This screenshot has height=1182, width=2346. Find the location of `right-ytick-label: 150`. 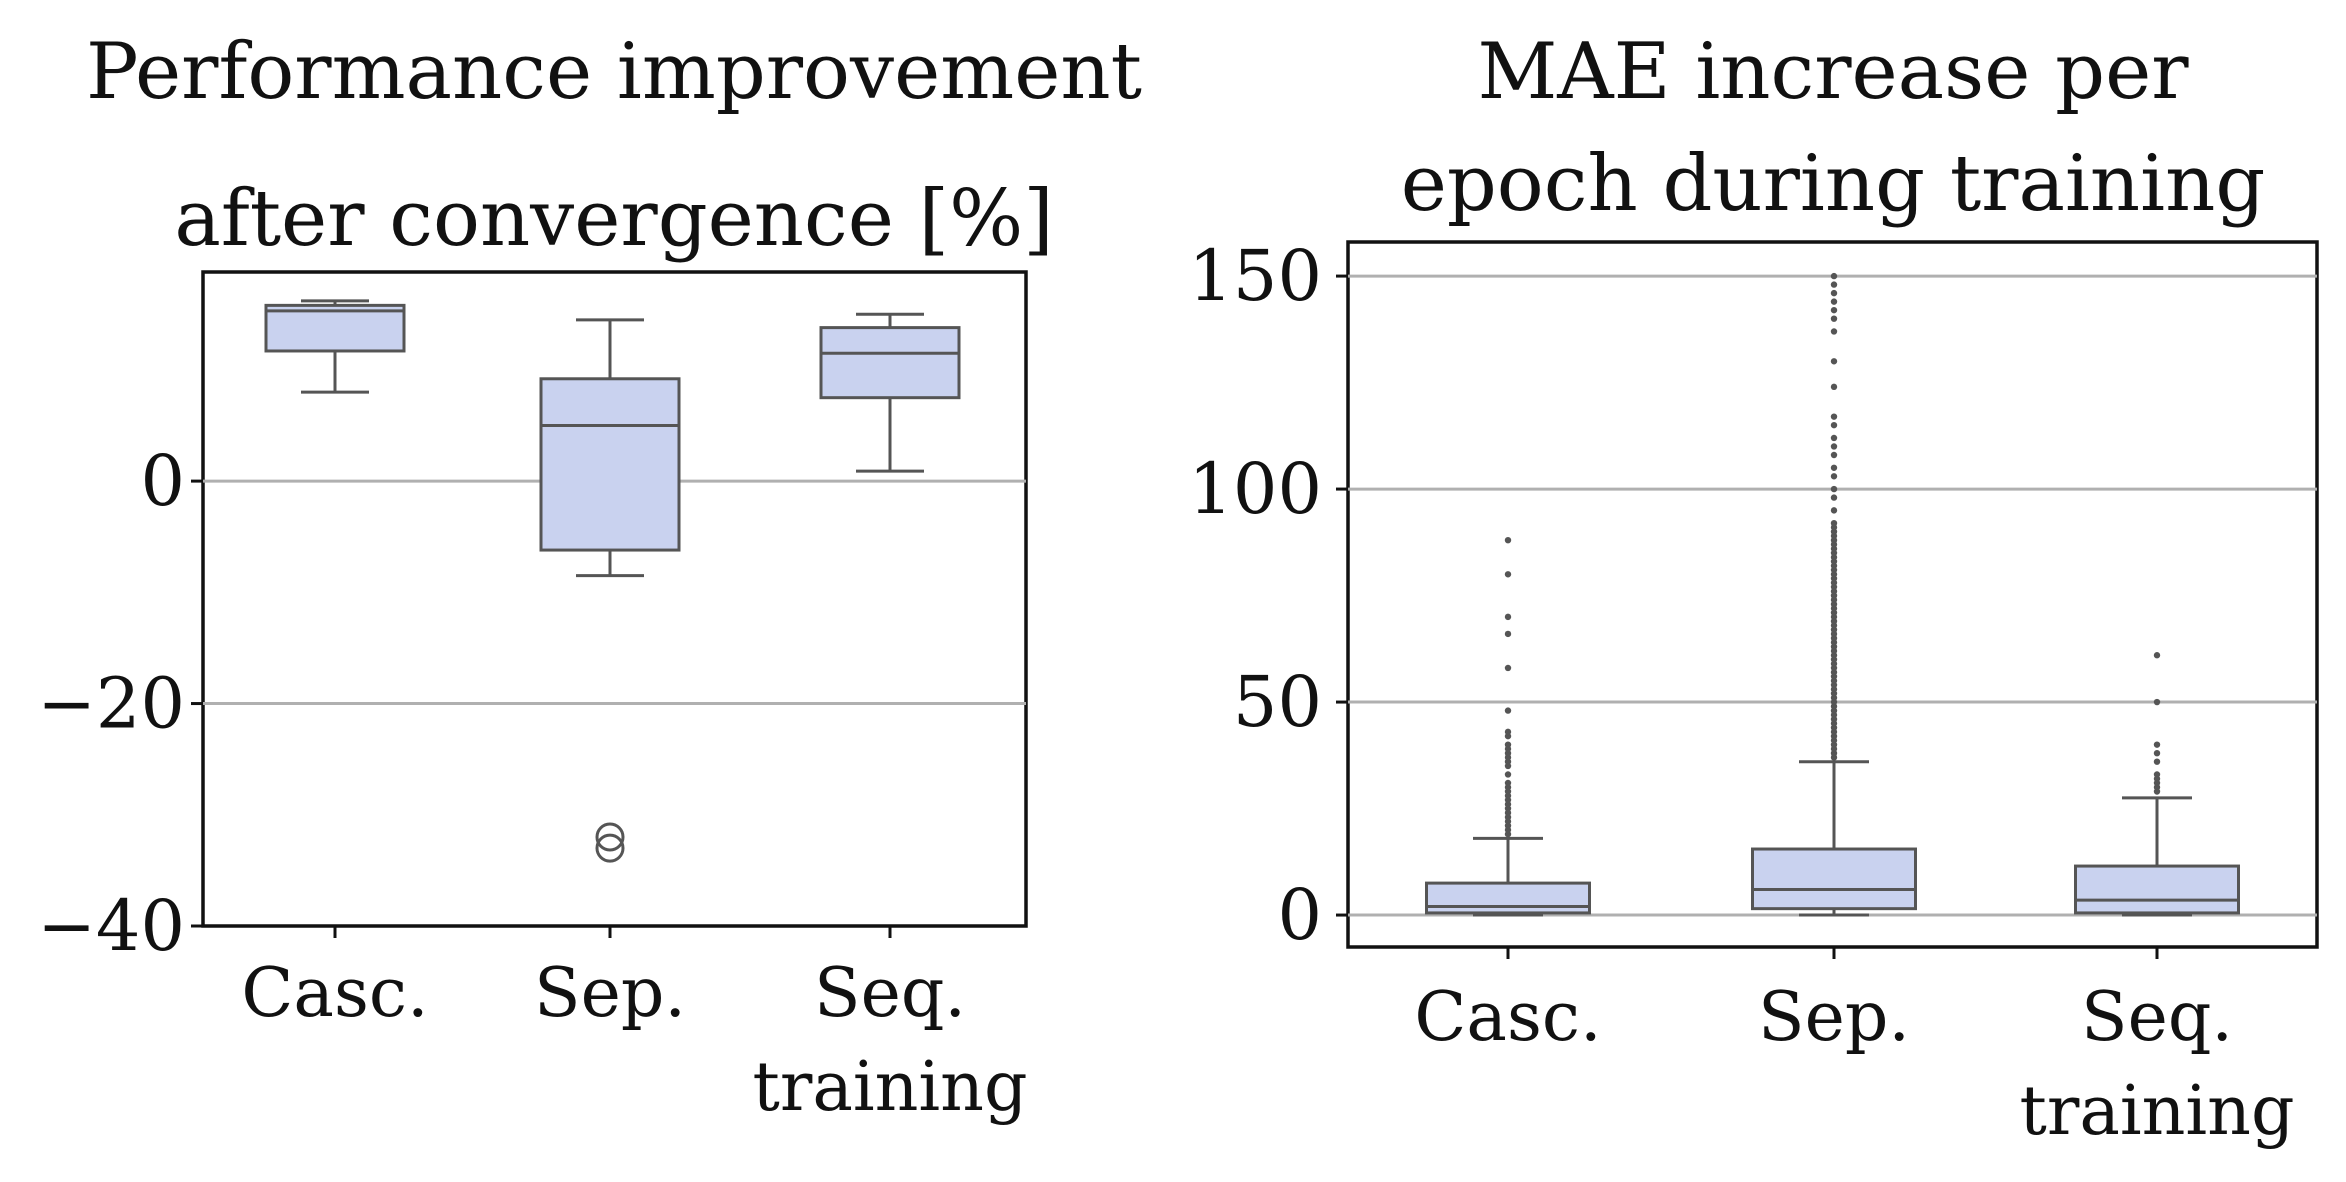

right-ytick-label: 150 is located at coordinates (1255, 276).